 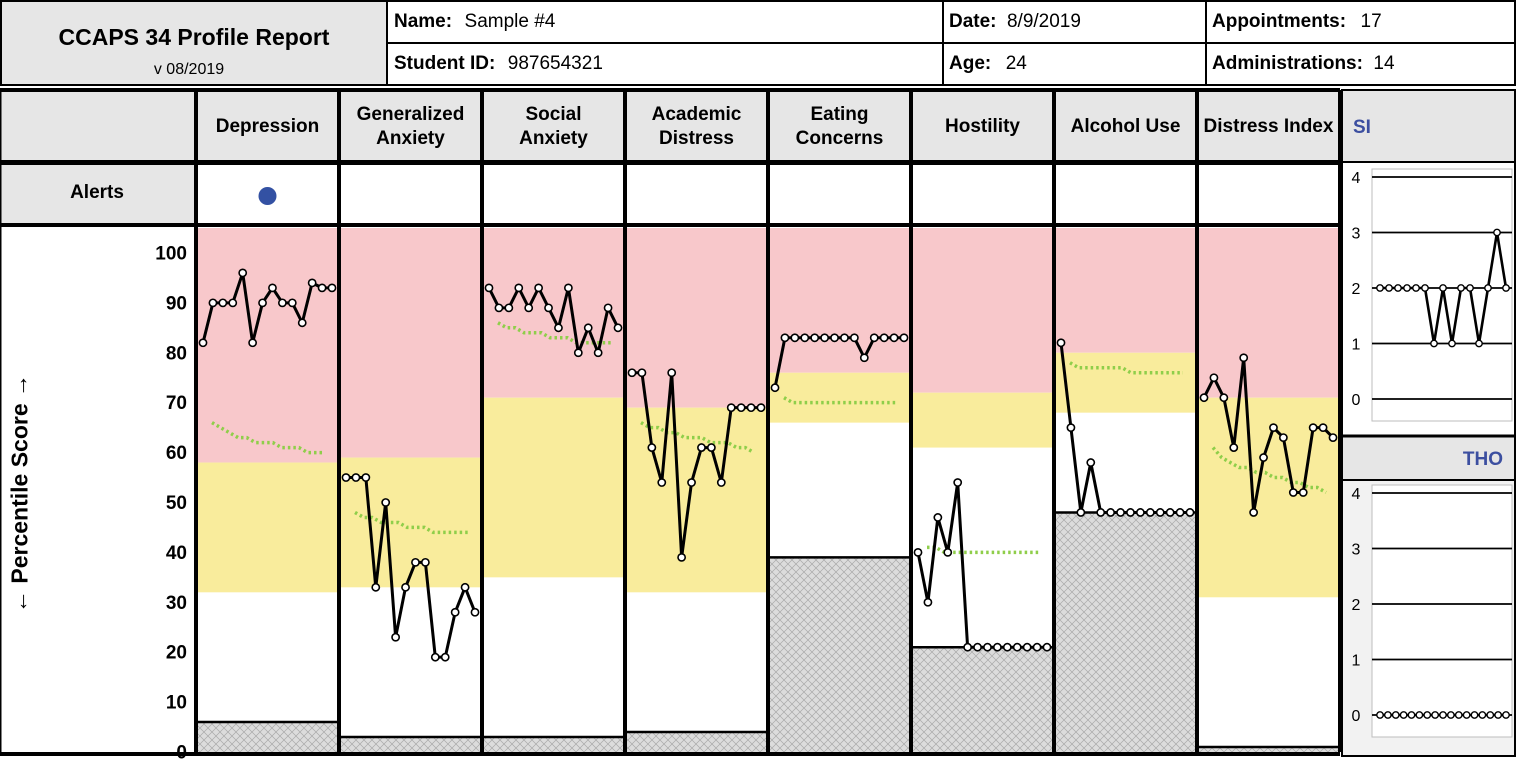 What do you see at coordinates (176, 653) in the screenshot?
I see `y-tick-label: 20` at bounding box center [176, 653].